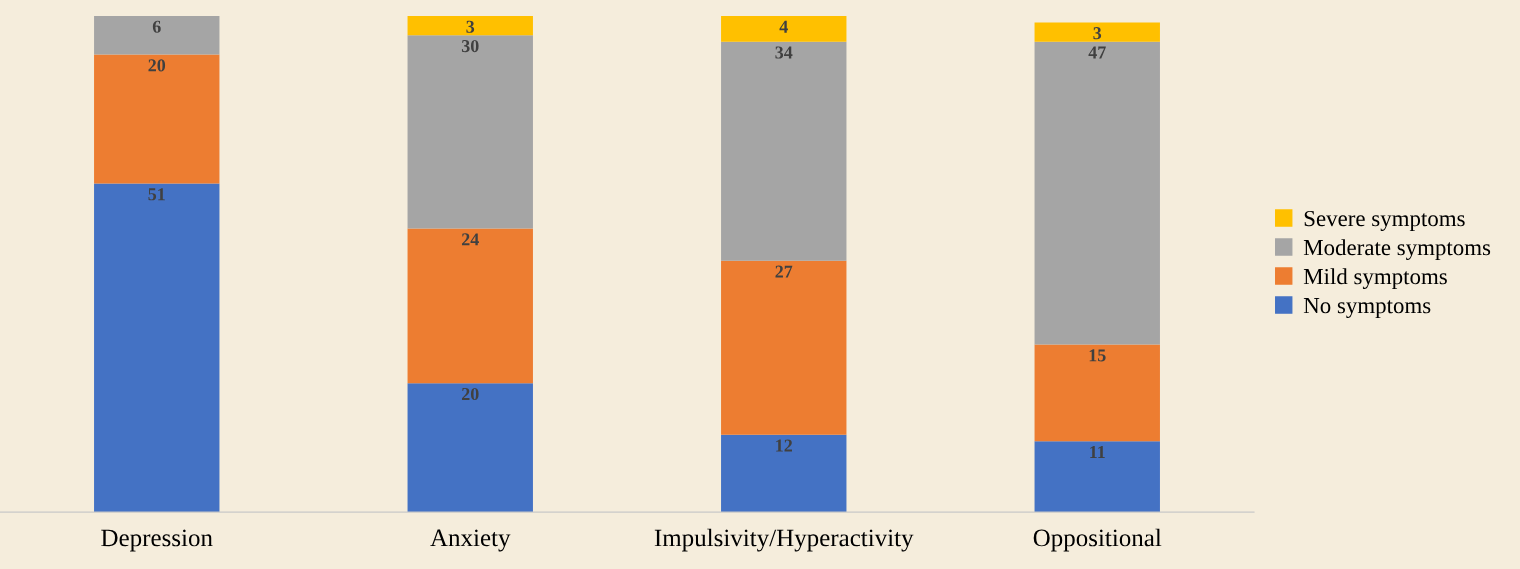 This screenshot has width=1520, height=569. Describe the element at coordinates (470, 540) in the screenshot. I see `x-tick-label: Anxiety` at that location.